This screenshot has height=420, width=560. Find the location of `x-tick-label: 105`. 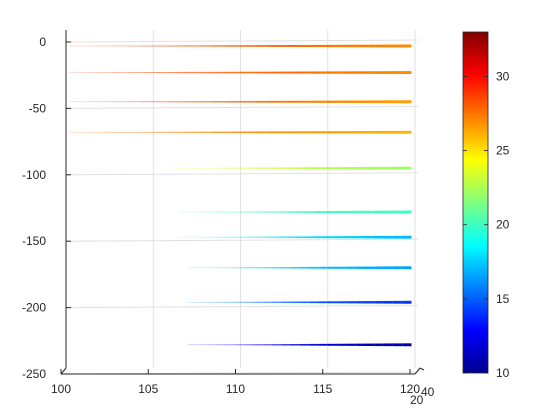

x-tick-label: 105 is located at coordinates (148, 389).